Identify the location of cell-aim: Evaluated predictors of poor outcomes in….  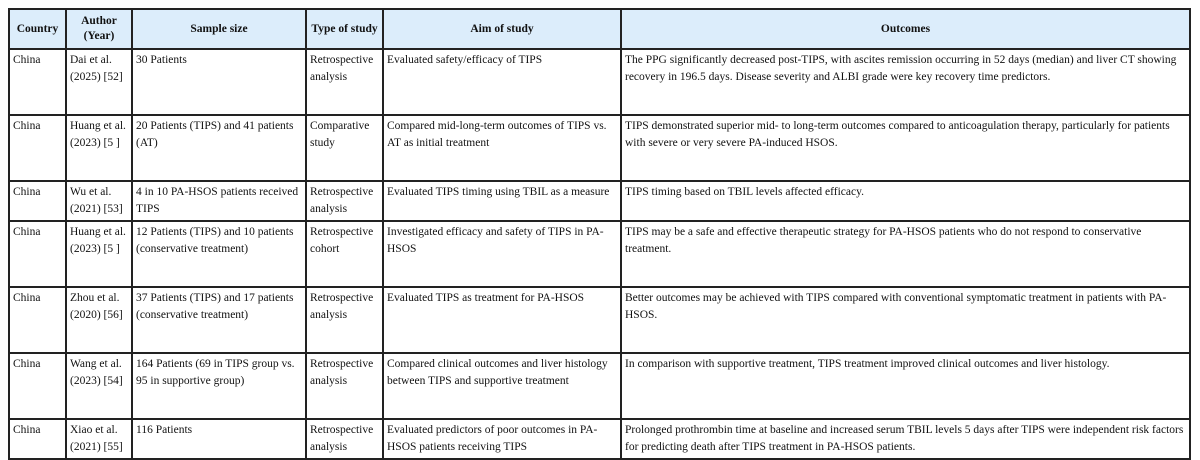
(502, 439).